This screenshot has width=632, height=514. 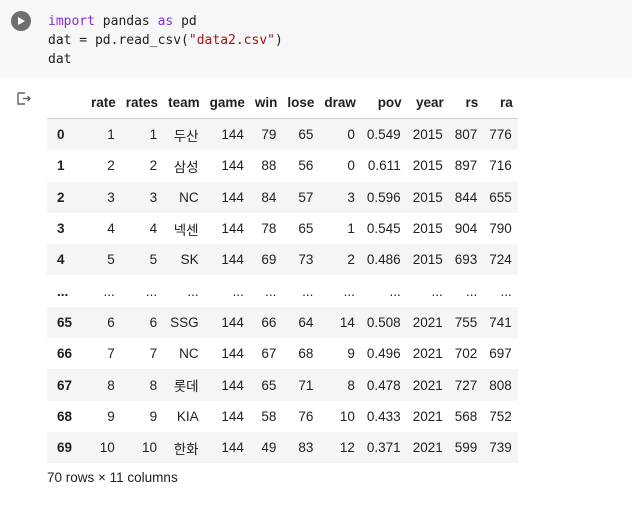 What do you see at coordinates (282, 165) in the screenshot?
I see `table-row: 1 2 2 삼성 144 88 56 0 0.611 2015 897 716` at bounding box center [282, 165].